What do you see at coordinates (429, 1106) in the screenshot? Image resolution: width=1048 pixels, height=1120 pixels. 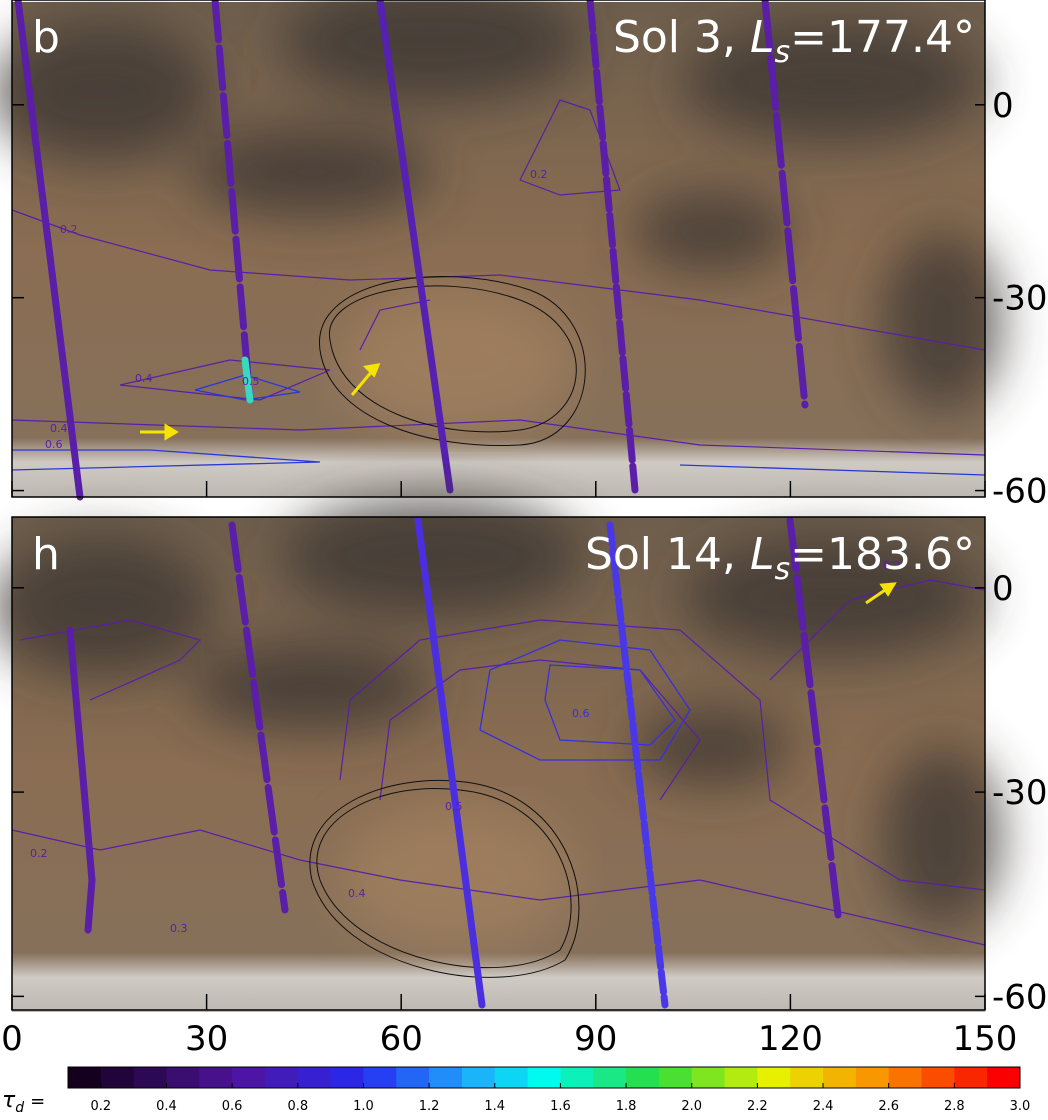 I see `colorbar-tick-label: 1.2` at bounding box center [429, 1106].